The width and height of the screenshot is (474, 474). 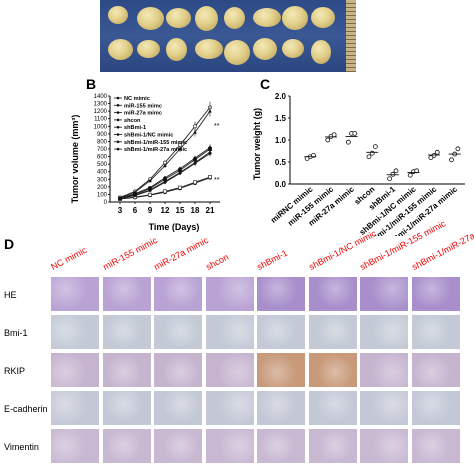 I want to click on panelD-row-label: HE, so click(x=10, y=295).